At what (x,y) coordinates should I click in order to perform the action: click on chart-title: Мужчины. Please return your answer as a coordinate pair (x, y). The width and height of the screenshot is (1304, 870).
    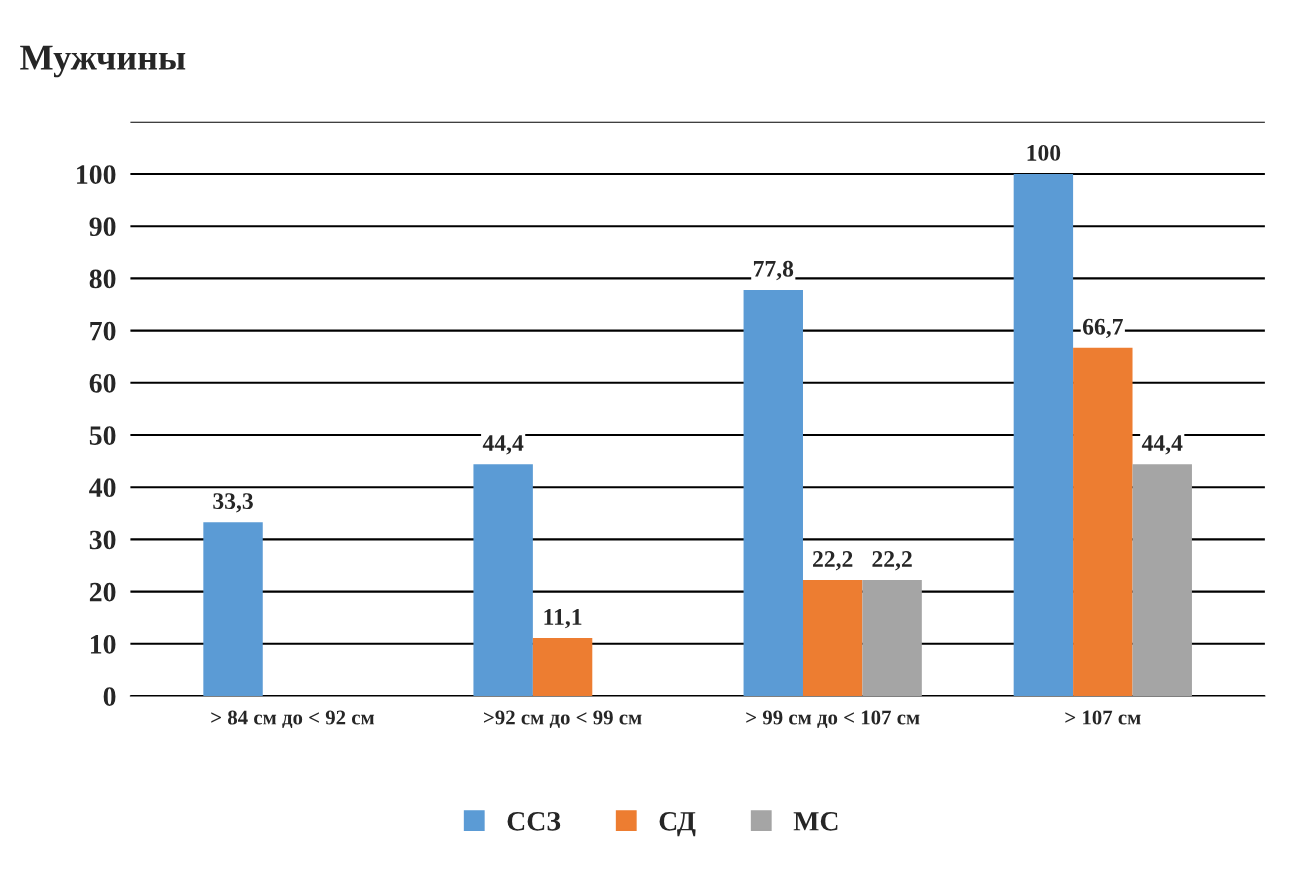
    Looking at the image, I should click on (103, 61).